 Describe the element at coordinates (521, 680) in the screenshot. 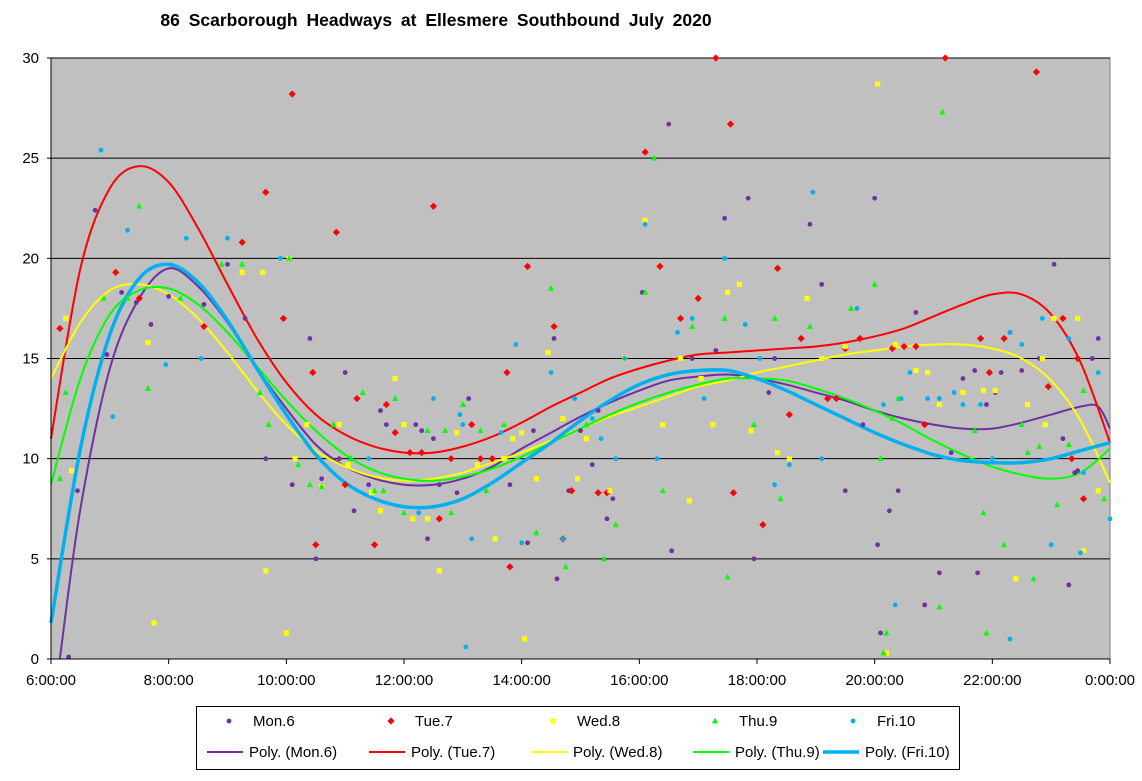

I see `x-tick-label: 14:00:00` at that location.